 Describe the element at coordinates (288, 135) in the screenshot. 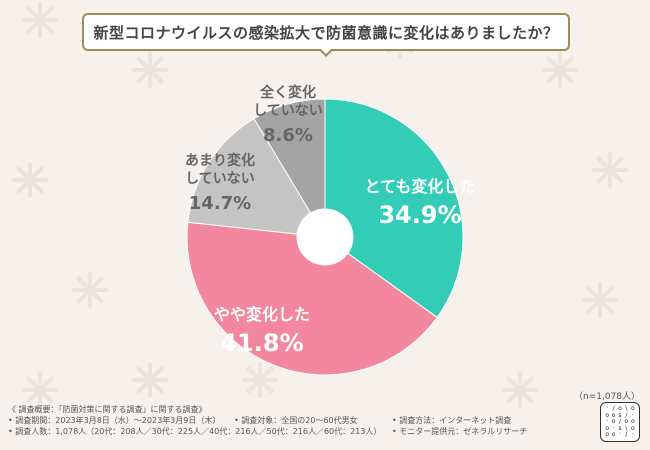

I see `value-label-not-changed-at-all: 8.6%` at that location.